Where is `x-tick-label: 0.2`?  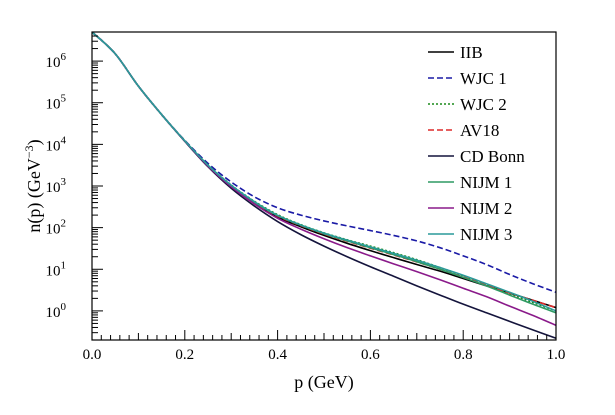
x-tick-label: 0.2 is located at coordinates (184, 355).